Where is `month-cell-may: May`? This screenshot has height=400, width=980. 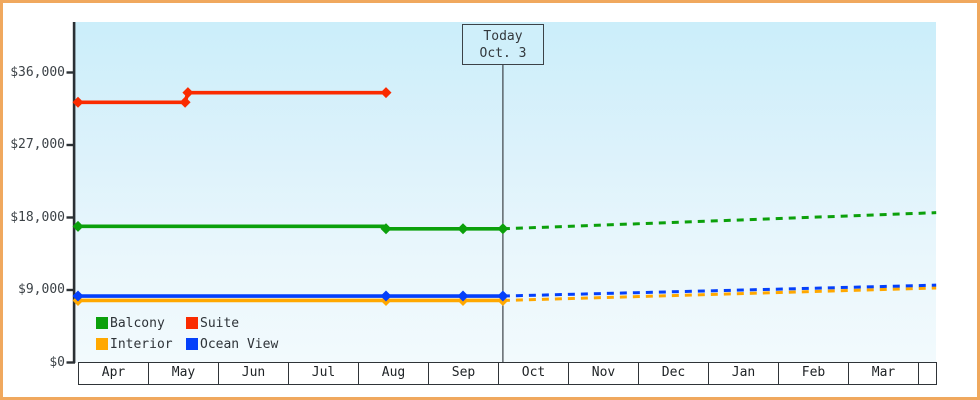
month-cell-may: May is located at coordinates (183, 373).